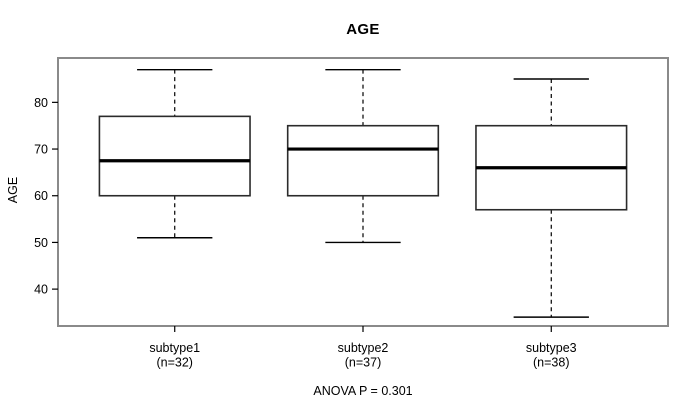  I want to click on group-n-label: (n=32), so click(174, 363).